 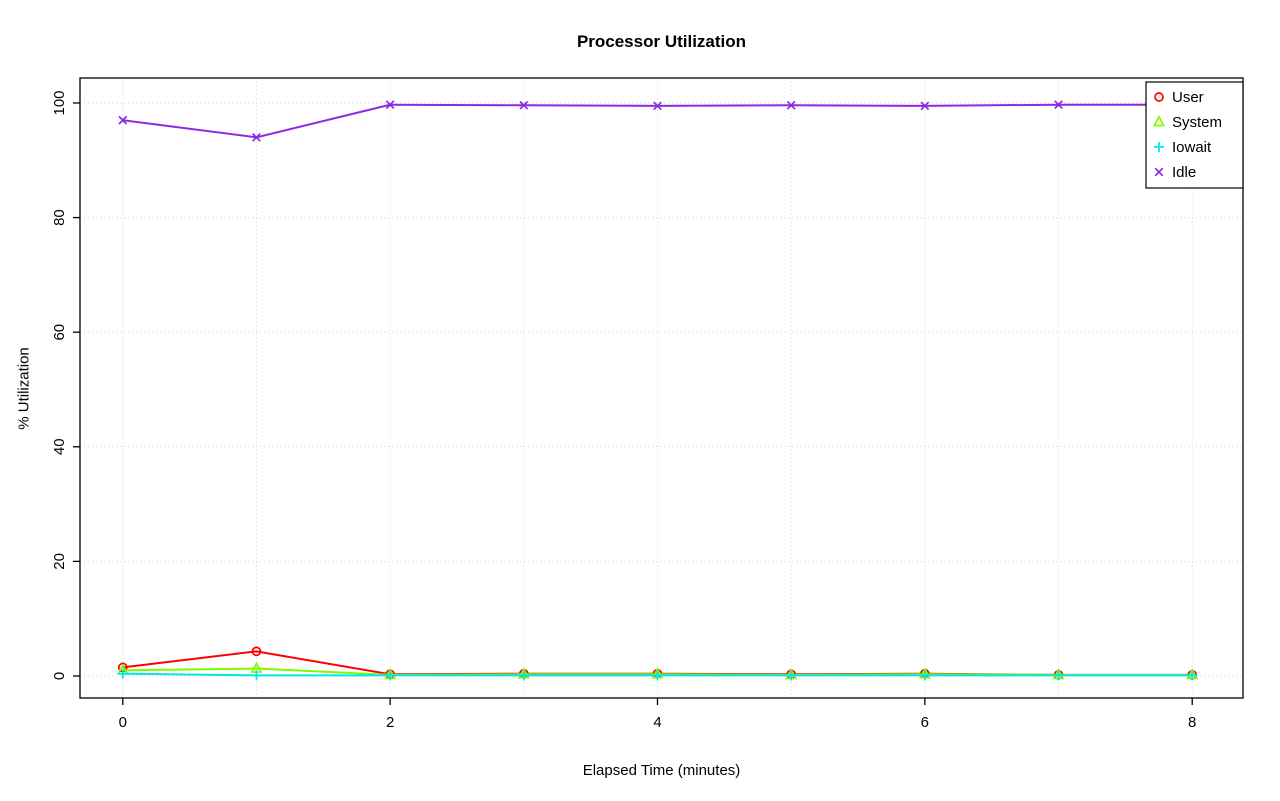 I want to click on svg-text: 80, so click(x=59, y=217).